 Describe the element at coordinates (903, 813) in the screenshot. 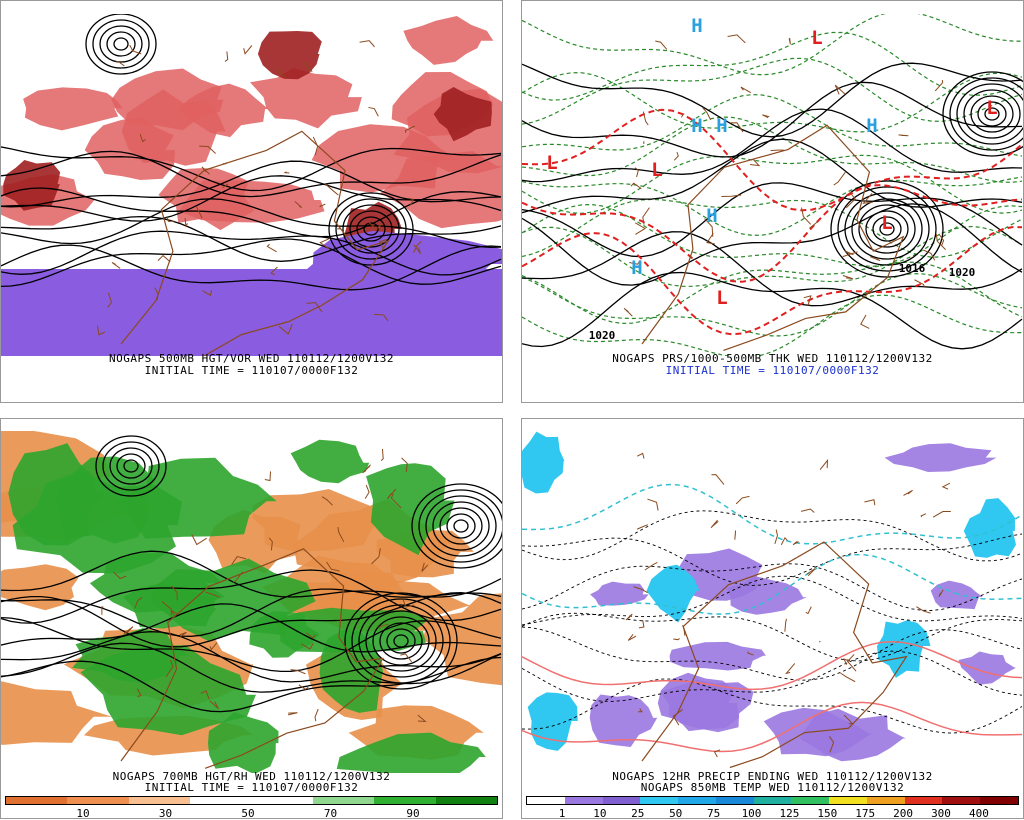

I see `colorbar-label: 200` at that location.